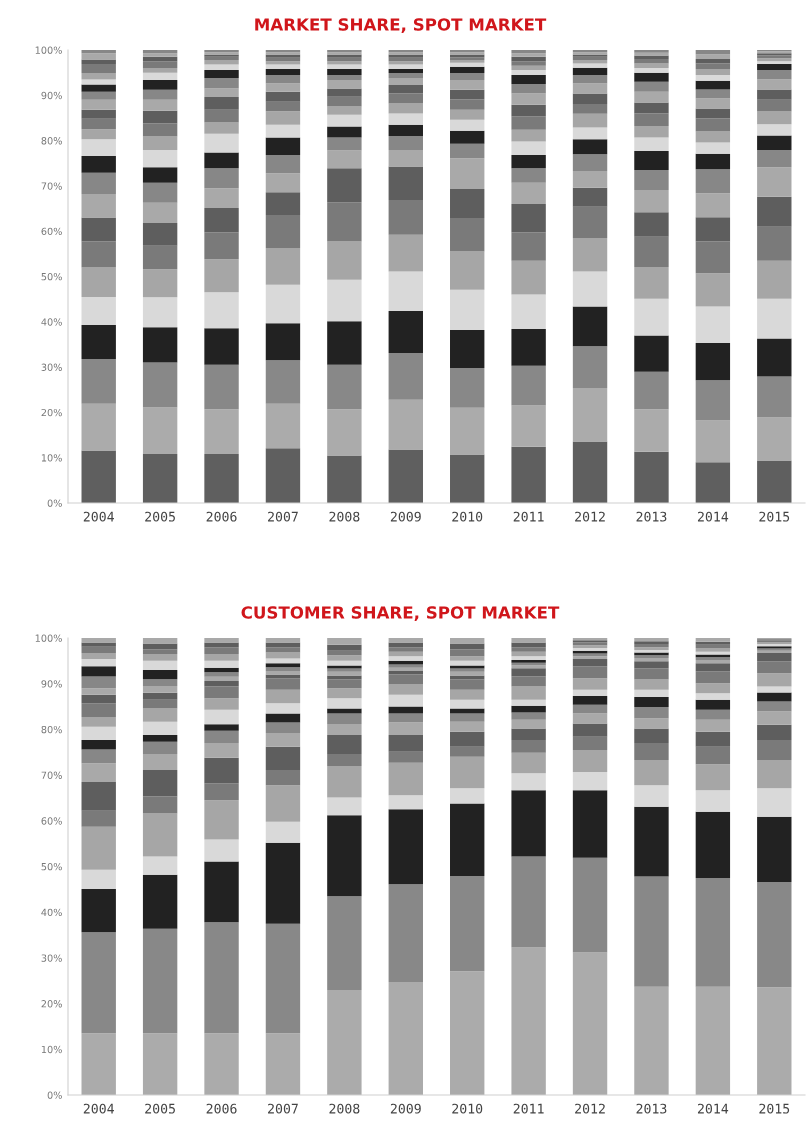 This screenshot has width=809, height=1127. What do you see at coordinates (528, 516) in the screenshot?
I see `x-tick-label: 2011` at bounding box center [528, 516].